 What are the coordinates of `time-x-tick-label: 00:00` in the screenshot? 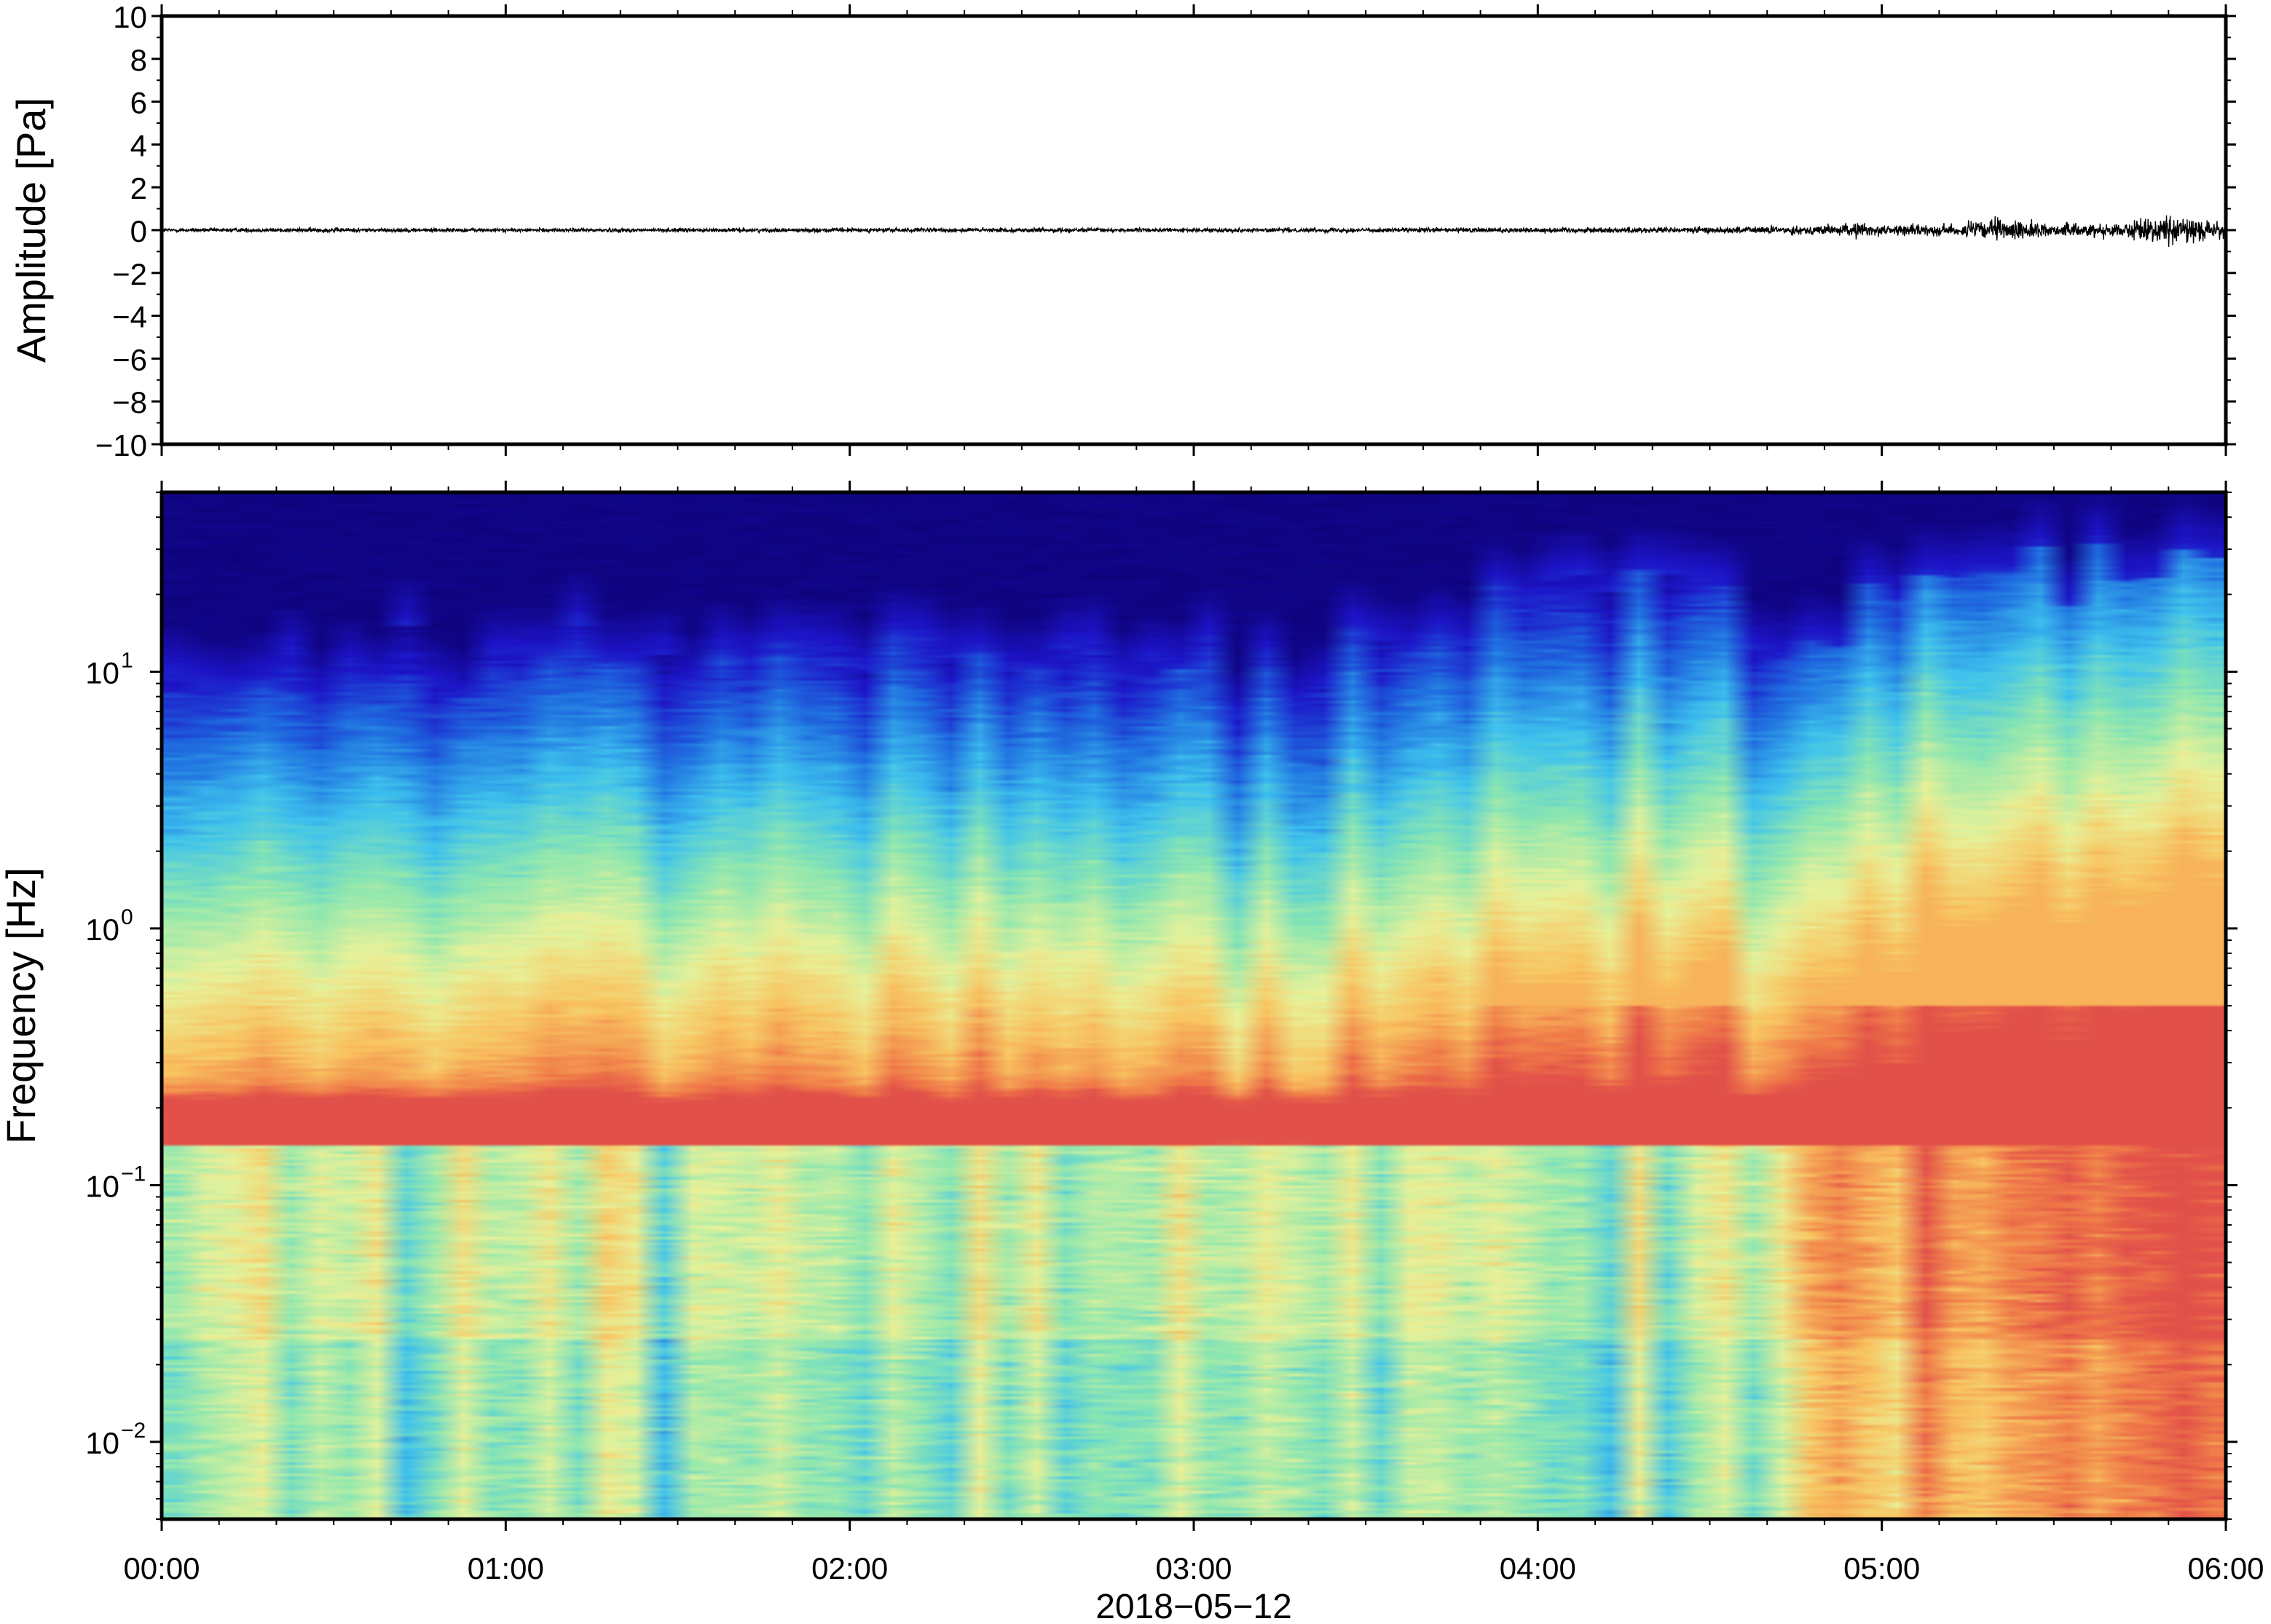 It's located at (161, 1568).